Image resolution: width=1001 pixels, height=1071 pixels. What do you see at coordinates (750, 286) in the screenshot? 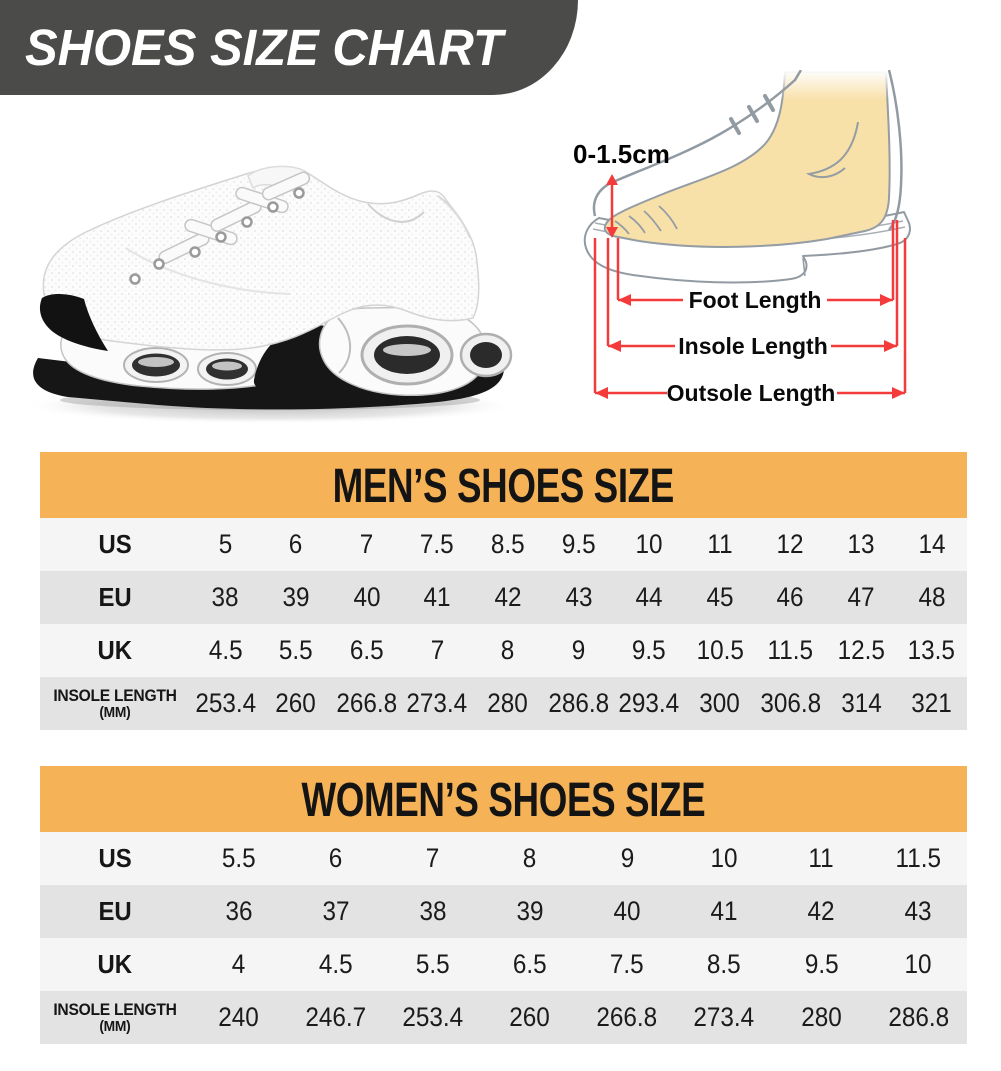
I see `arrow-heads` at bounding box center [750, 286].